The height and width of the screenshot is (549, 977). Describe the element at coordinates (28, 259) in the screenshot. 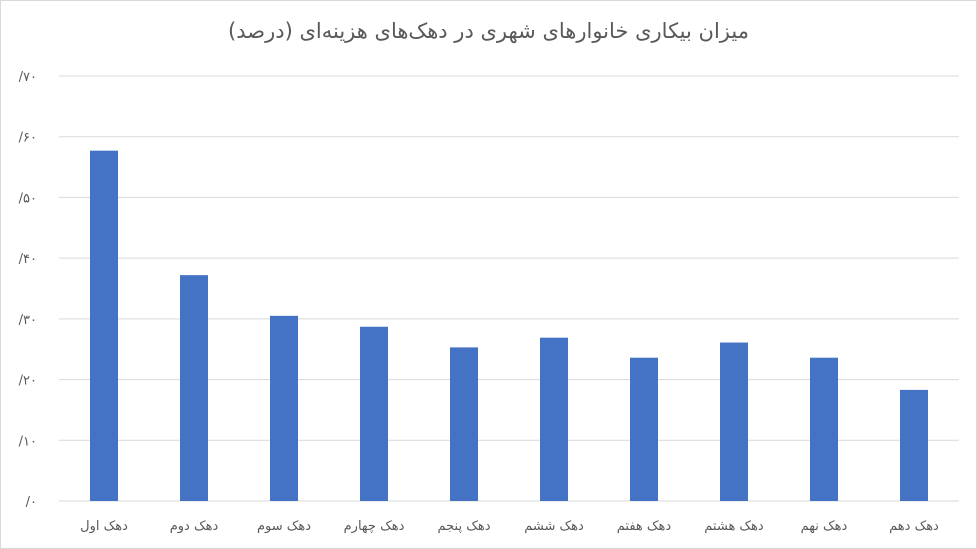

I see `y-tick-label: /۴۰` at that location.